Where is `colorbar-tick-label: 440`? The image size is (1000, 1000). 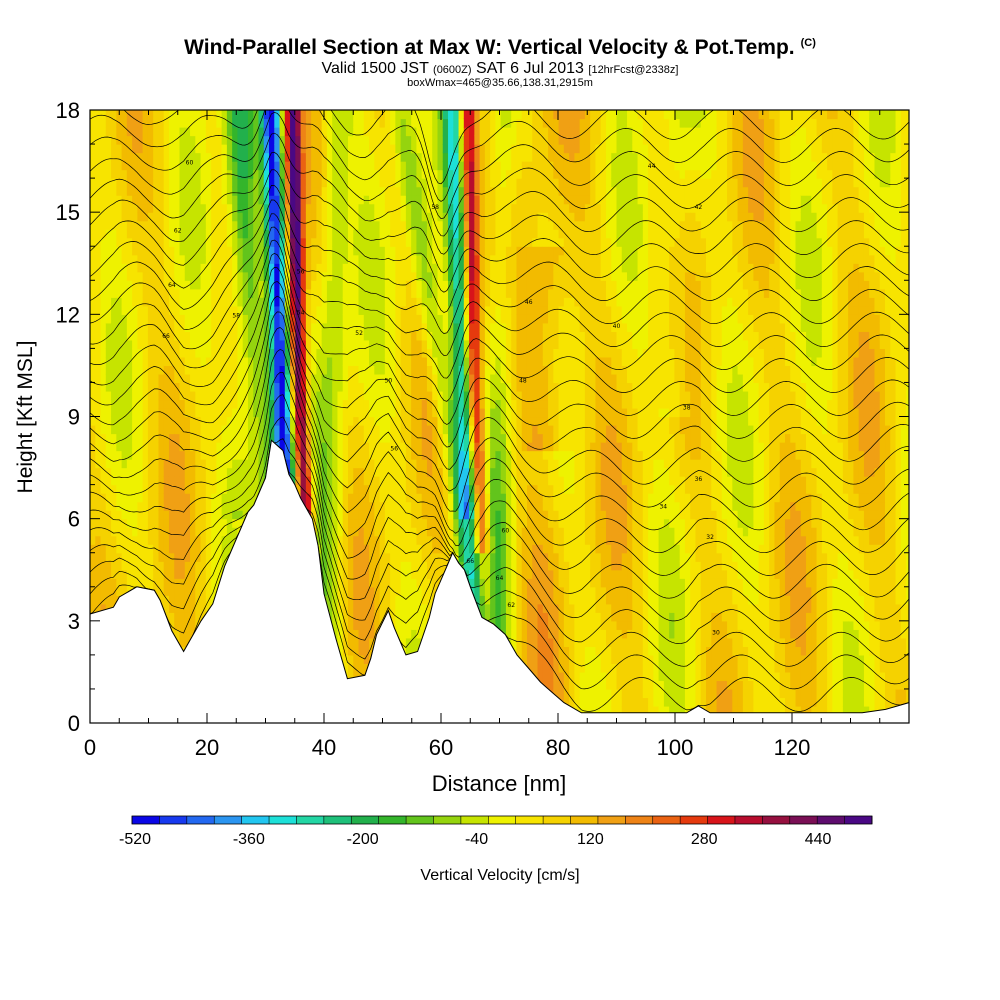
colorbar-tick-label: 440 is located at coordinates (818, 839).